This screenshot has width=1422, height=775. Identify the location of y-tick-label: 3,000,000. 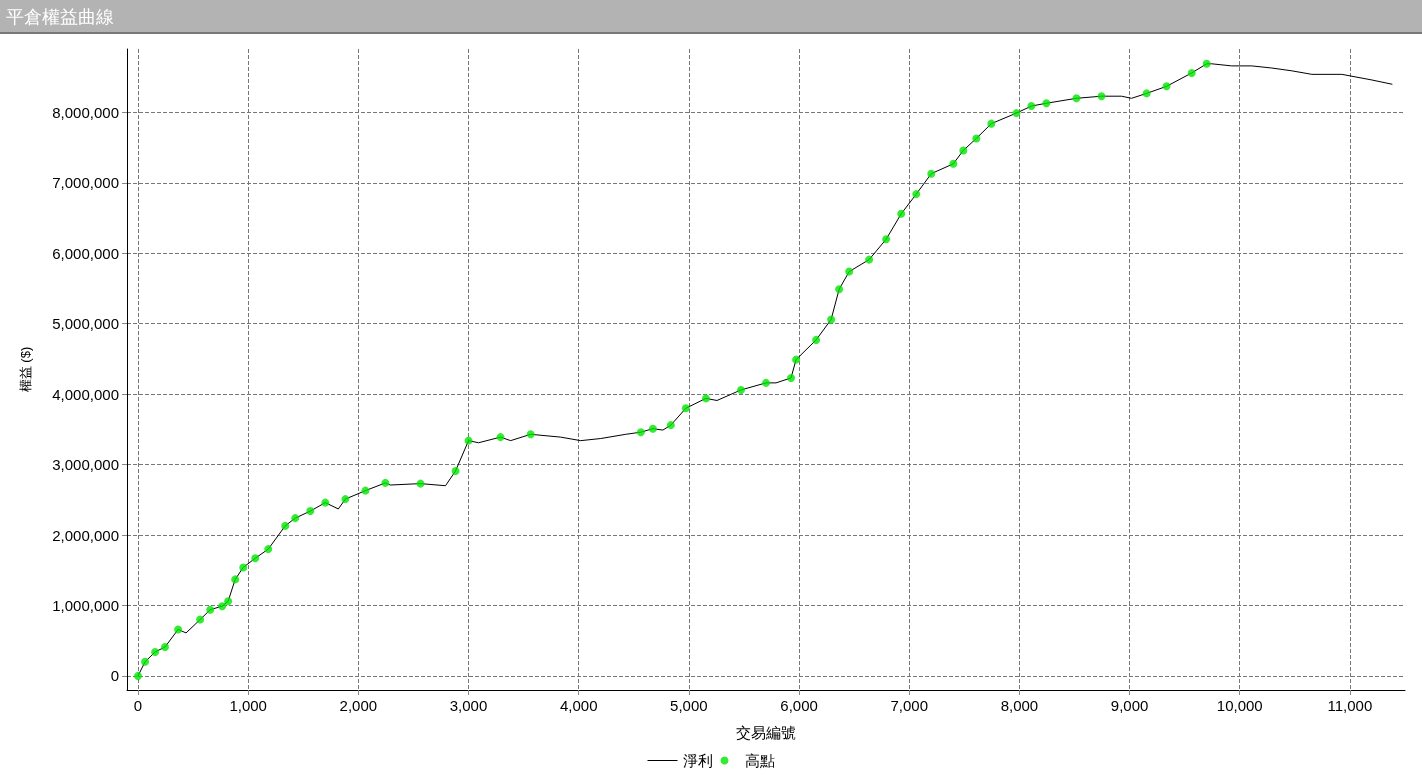
(85, 465).